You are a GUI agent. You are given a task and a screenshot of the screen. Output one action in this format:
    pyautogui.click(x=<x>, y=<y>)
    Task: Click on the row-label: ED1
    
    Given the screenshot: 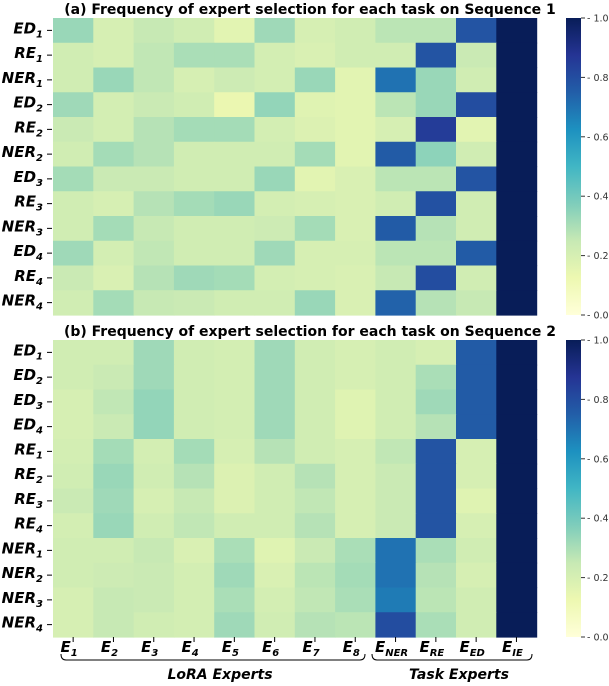 What is the action you would take?
    pyautogui.click(x=28, y=351)
    